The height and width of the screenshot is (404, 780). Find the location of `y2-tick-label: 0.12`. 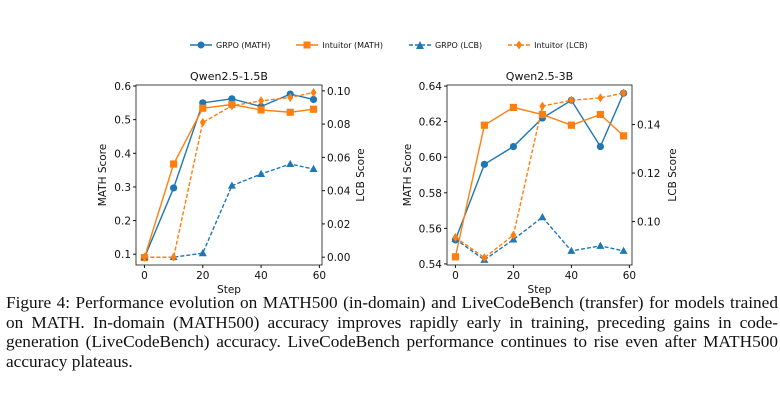

y2-tick-label: 0.12 is located at coordinates (648, 174).